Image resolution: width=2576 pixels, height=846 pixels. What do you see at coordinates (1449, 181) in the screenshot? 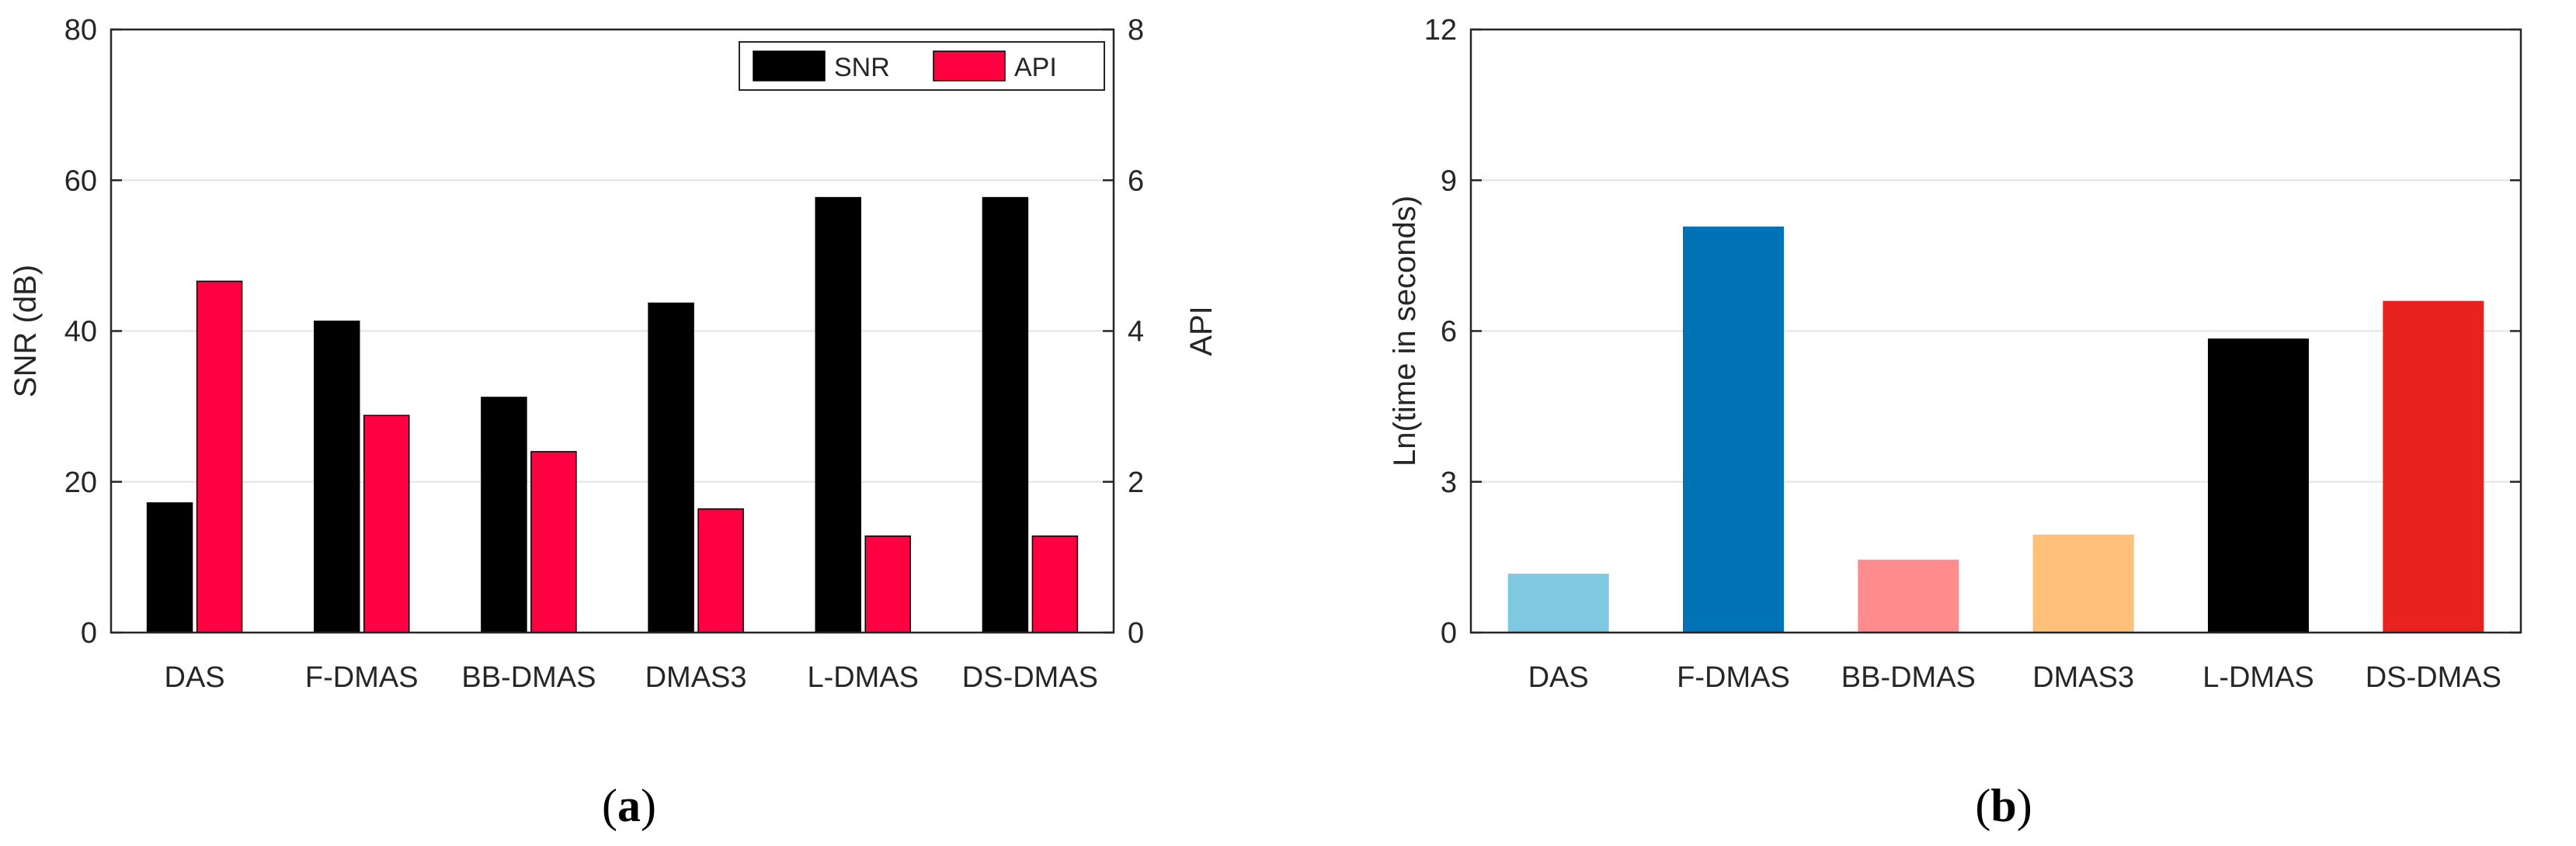
I see `y-tick-label-b: 9` at bounding box center [1449, 181].